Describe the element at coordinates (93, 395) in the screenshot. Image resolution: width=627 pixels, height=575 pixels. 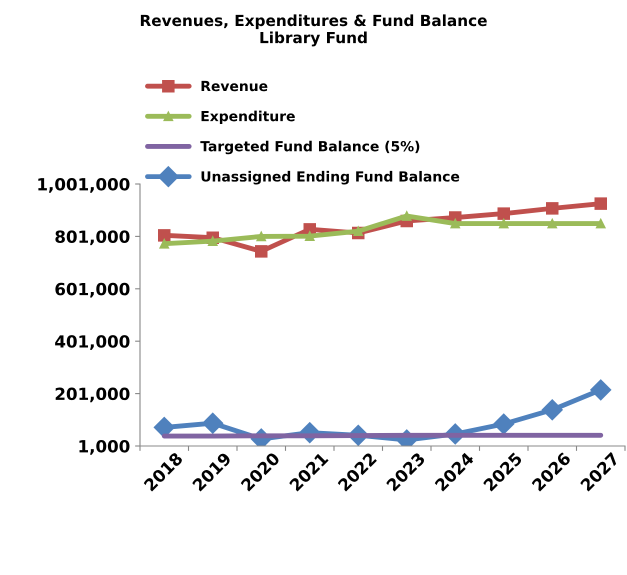
I see `y-tick-label: 201,000` at that location.